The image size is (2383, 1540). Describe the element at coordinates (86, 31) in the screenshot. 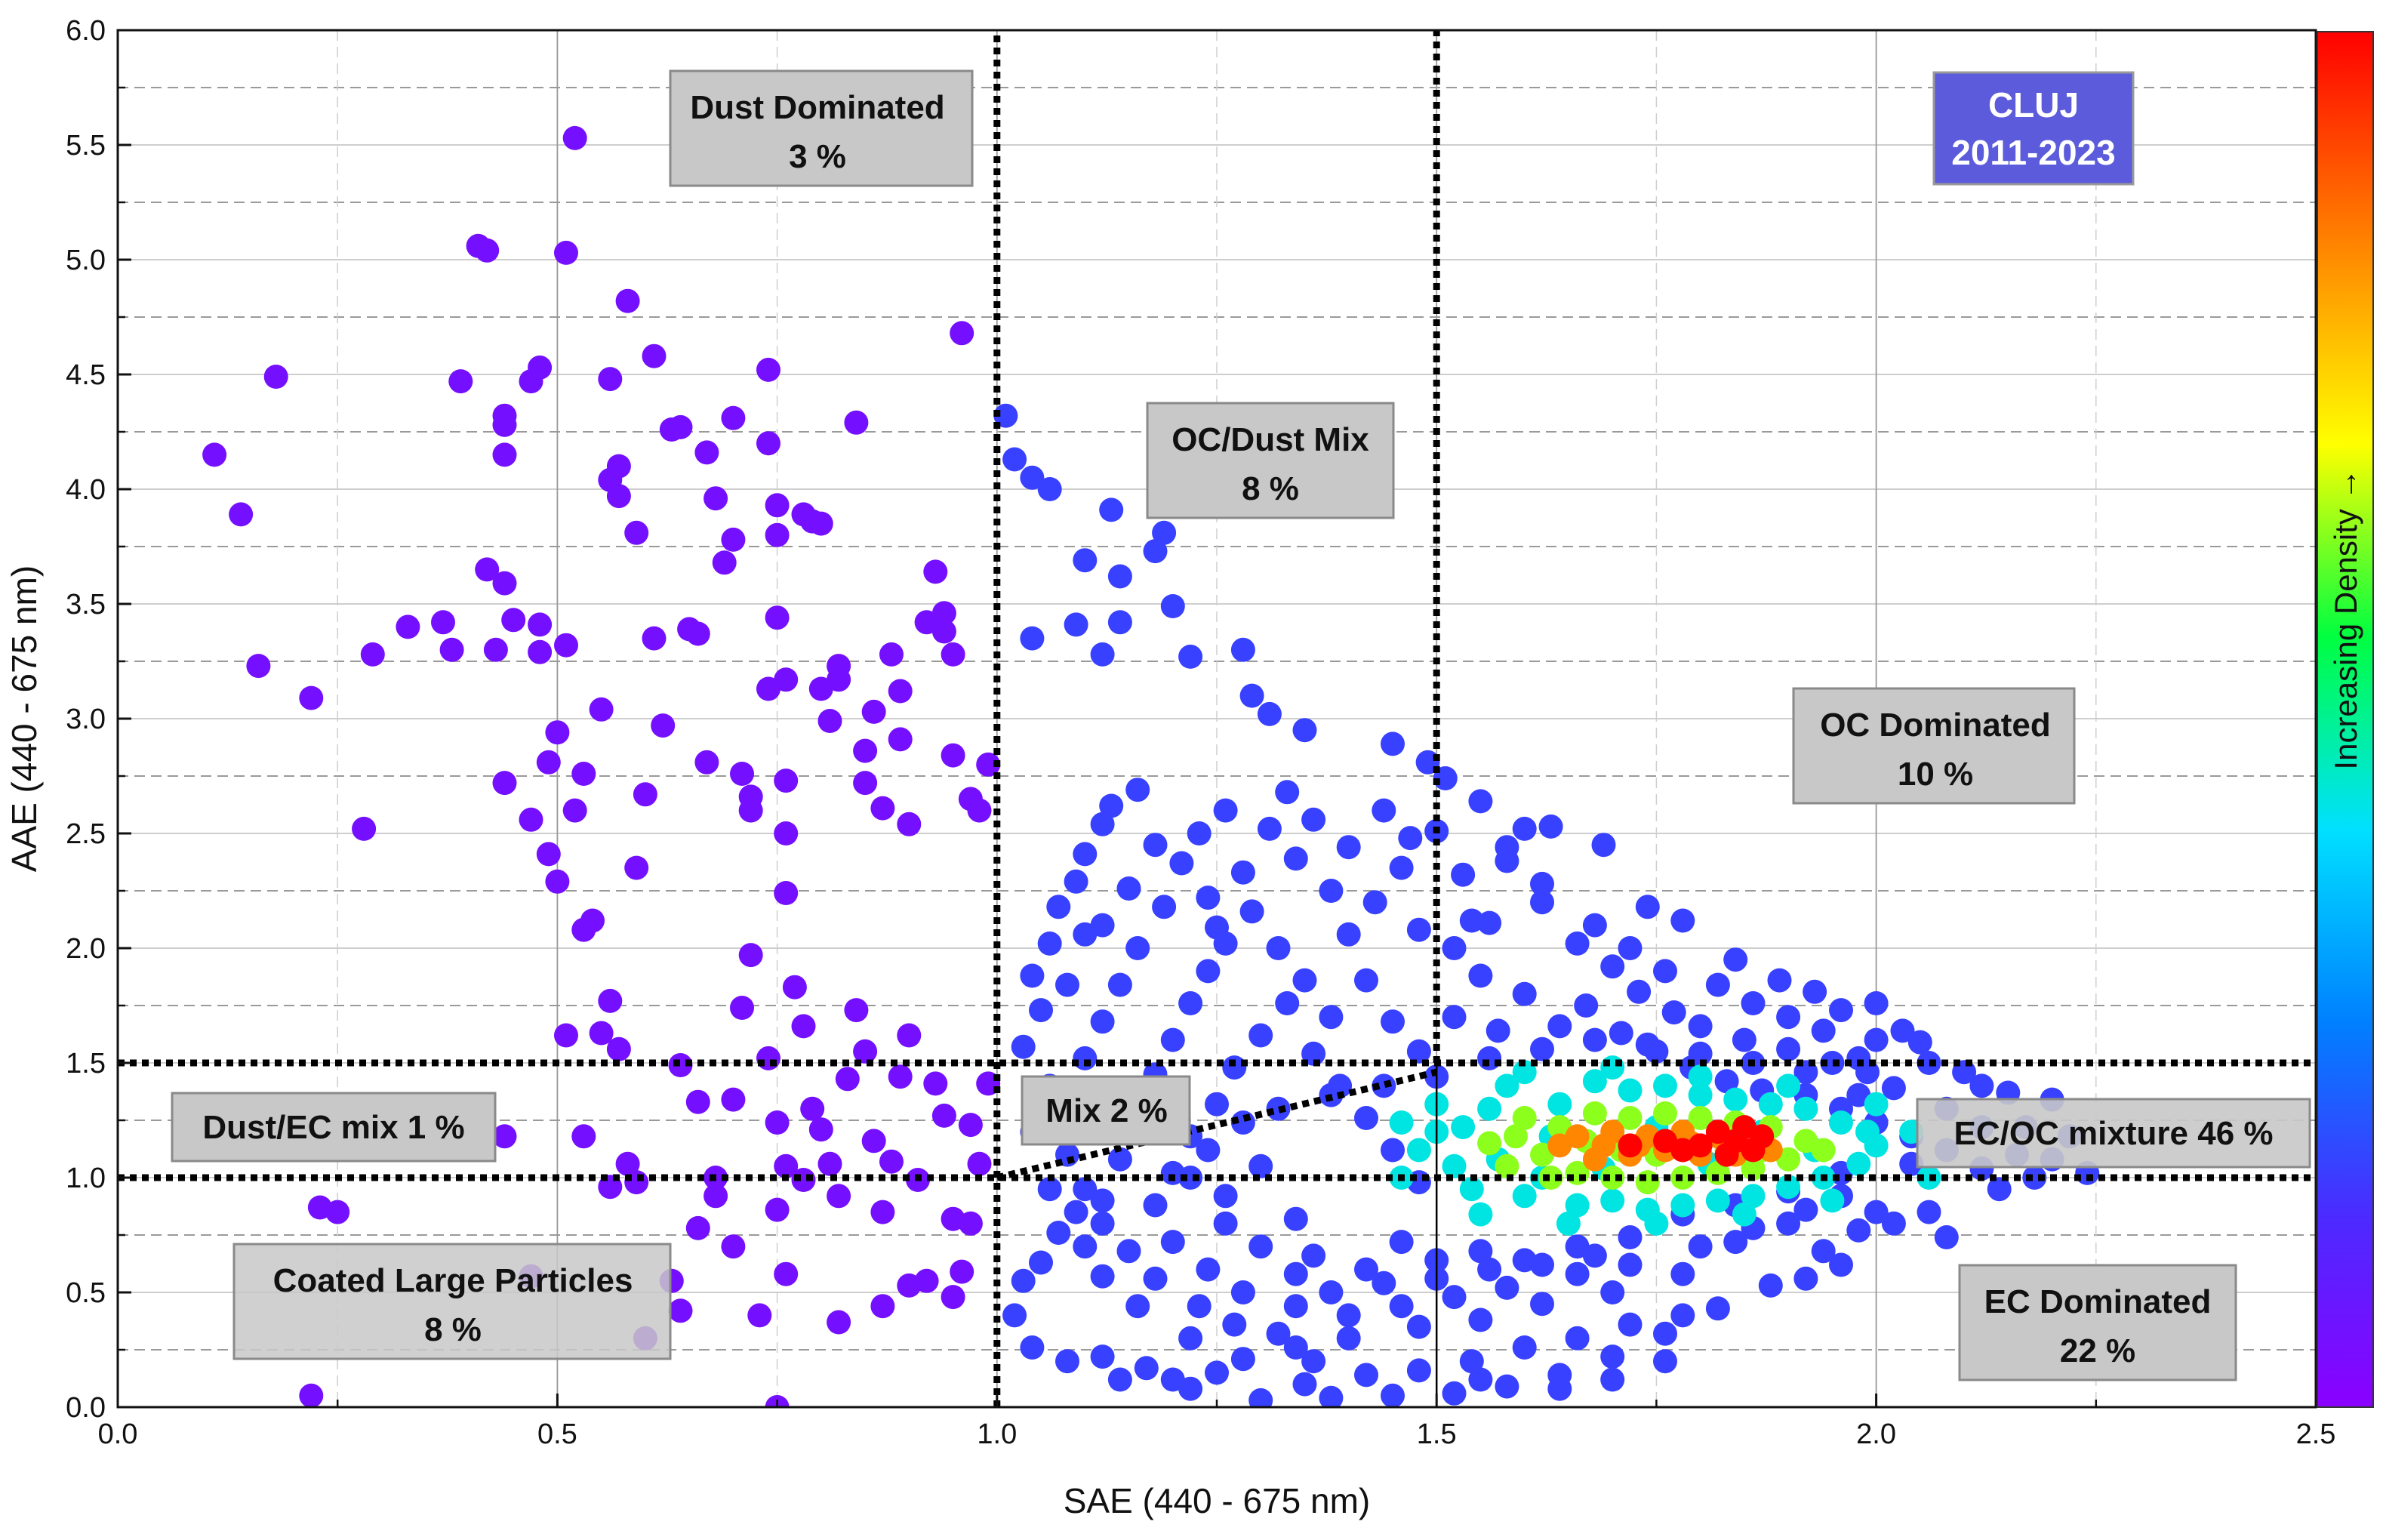

I see `y-tick-label: 6.0` at that location.